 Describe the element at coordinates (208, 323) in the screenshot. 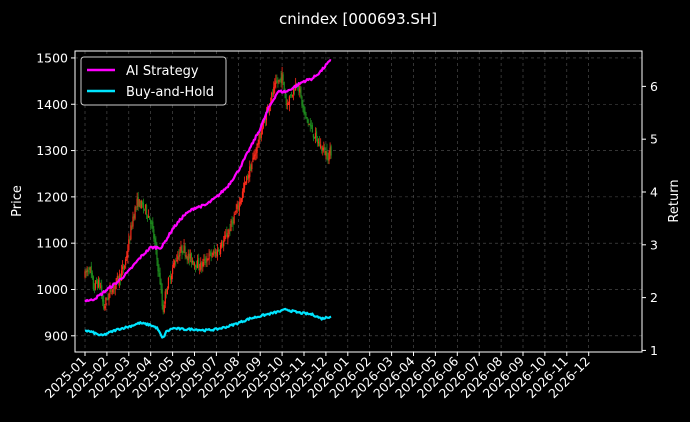

I see `buy-and-hold-line` at that location.